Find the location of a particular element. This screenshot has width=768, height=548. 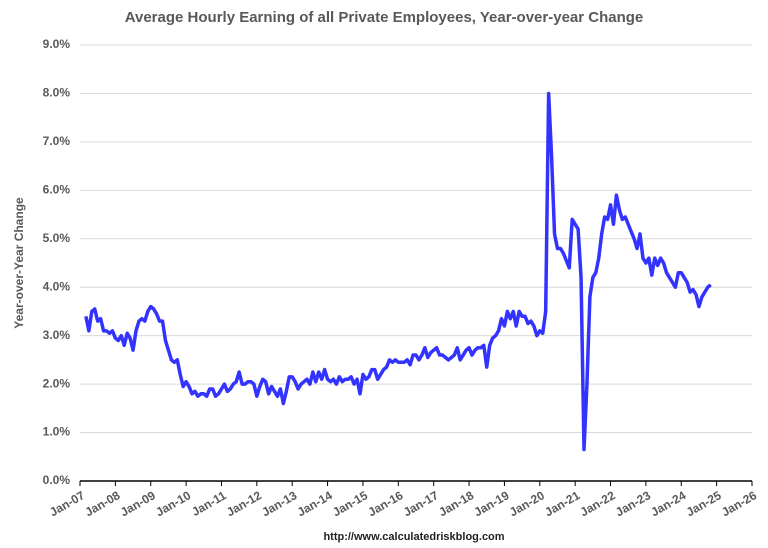

y-tick-label: 9.0% is located at coordinates (57, 44).